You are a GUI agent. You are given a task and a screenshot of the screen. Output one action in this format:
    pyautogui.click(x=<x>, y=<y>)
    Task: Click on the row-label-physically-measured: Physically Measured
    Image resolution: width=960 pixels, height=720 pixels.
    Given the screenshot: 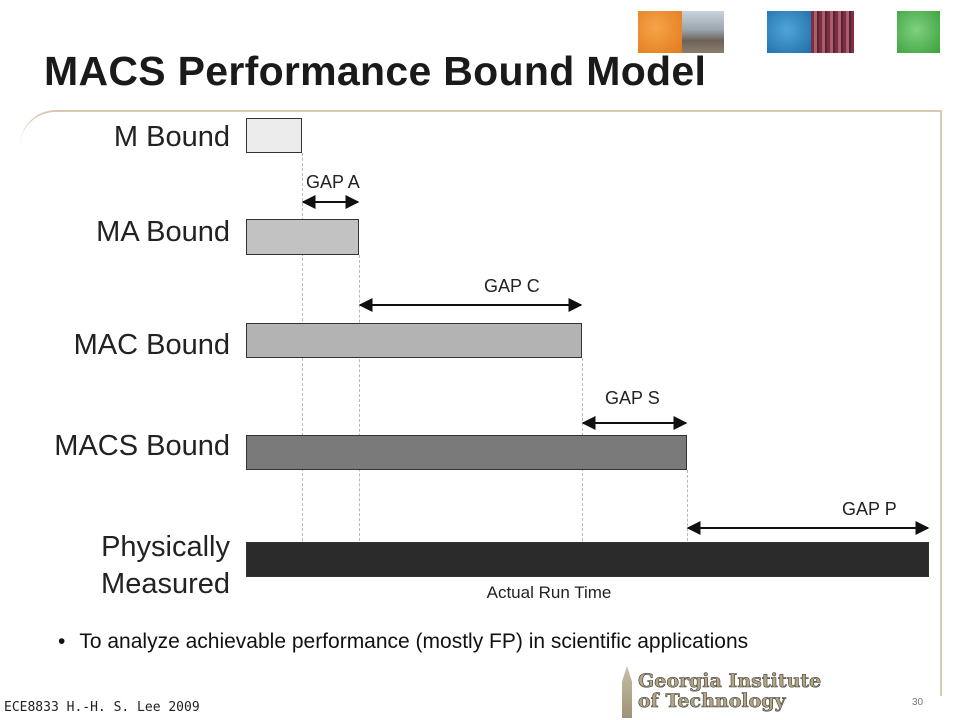 What is the action you would take?
    pyautogui.click(x=165, y=565)
    